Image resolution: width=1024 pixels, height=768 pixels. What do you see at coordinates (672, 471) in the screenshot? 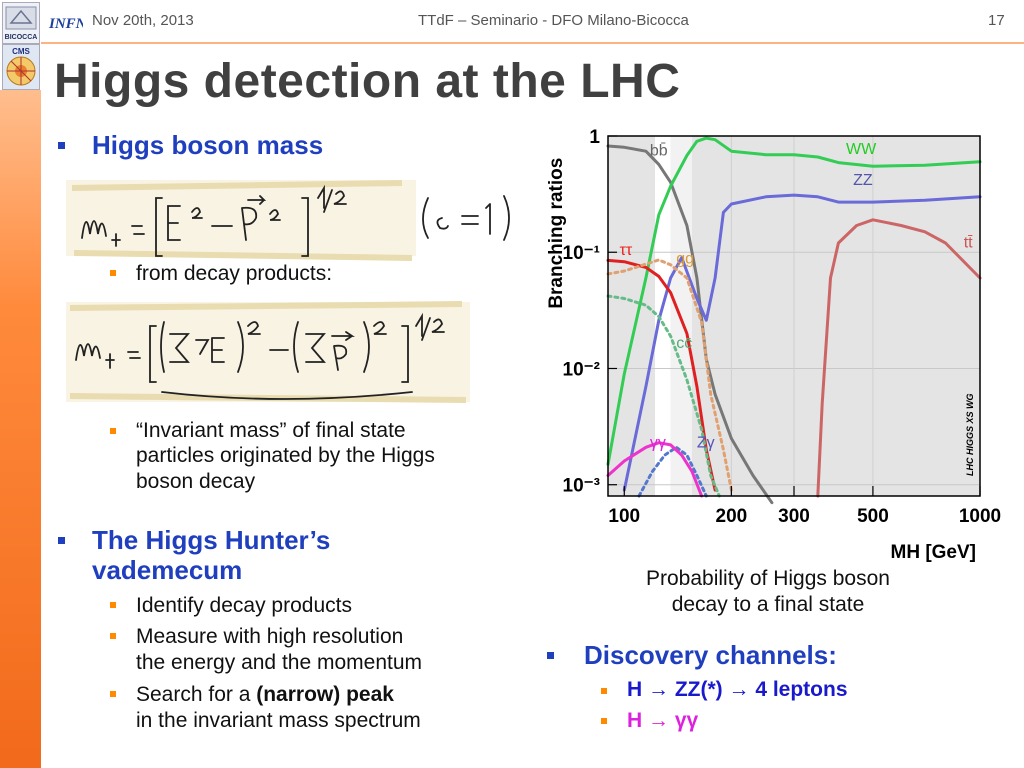
I see `series-line-Zγ` at bounding box center [672, 471].